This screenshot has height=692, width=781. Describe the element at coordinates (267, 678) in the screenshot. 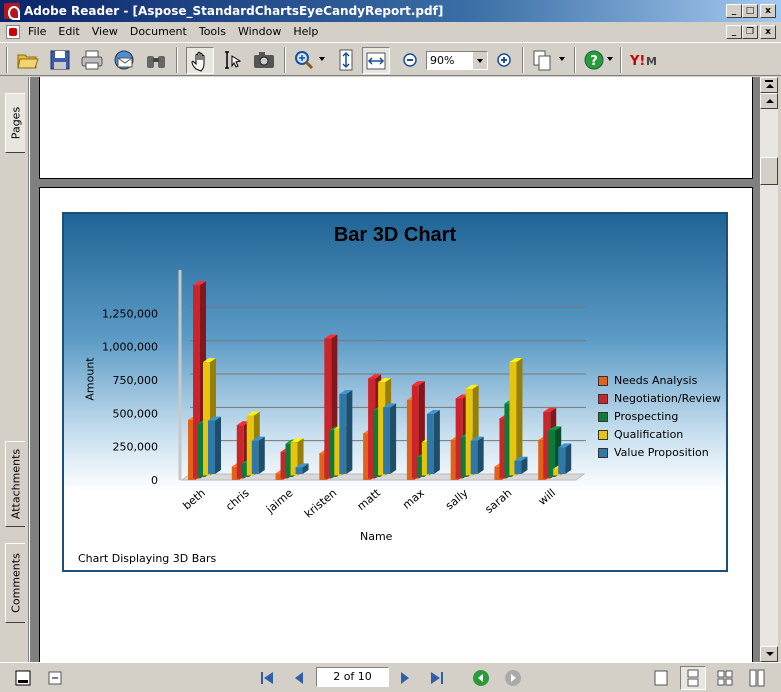

I see `first-page-icon` at that location.